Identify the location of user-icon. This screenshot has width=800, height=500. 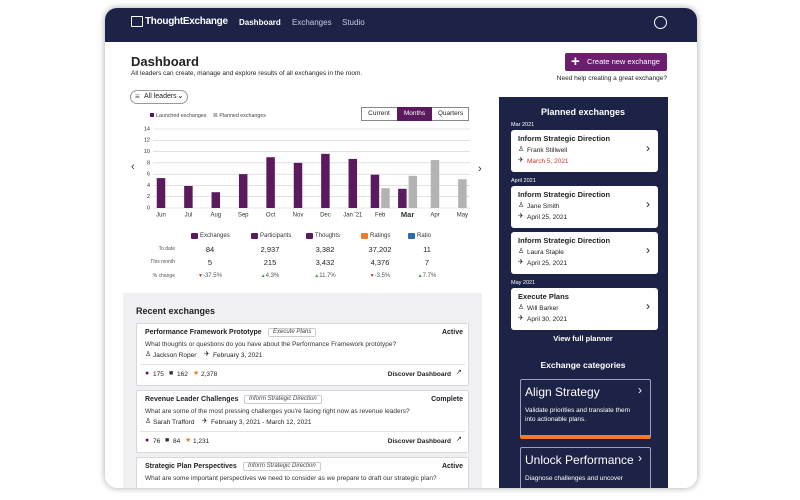
(660, 22).